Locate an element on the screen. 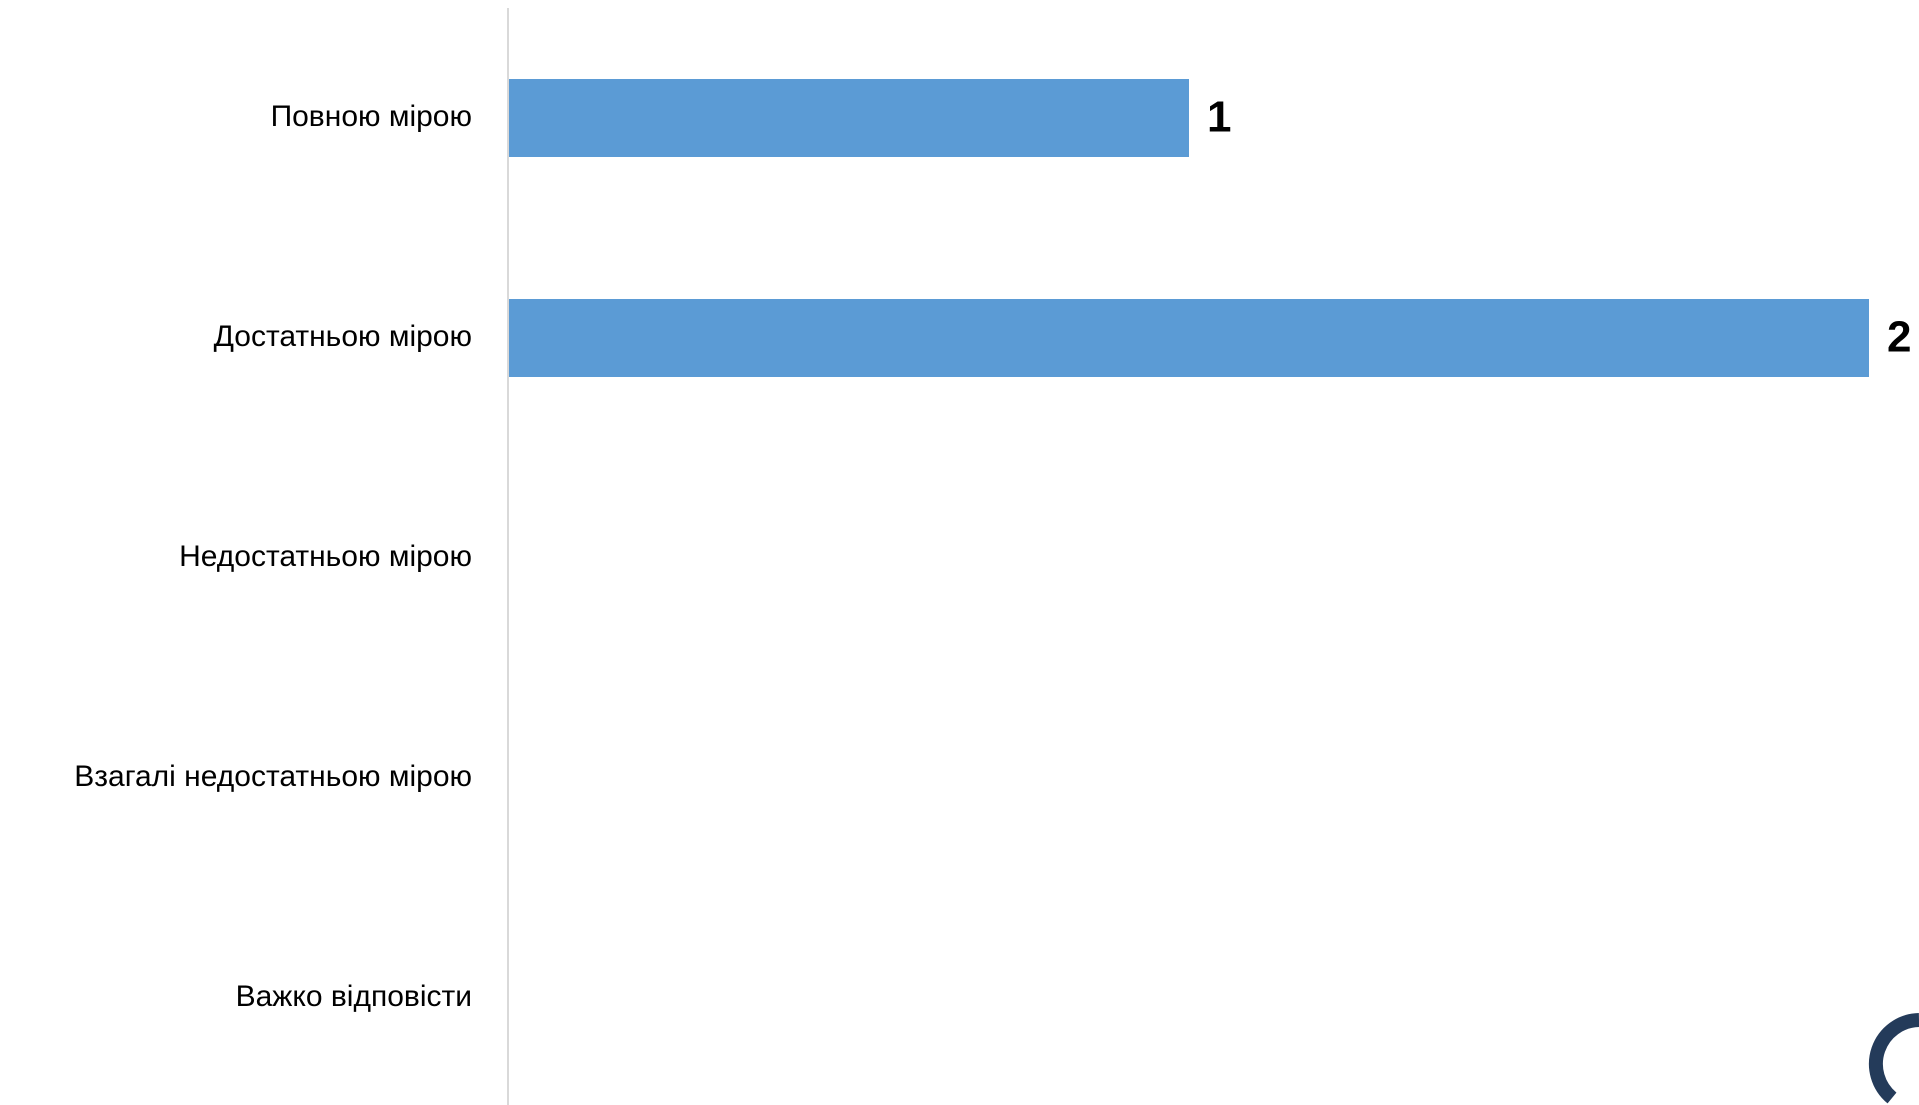 The height and width of the screenshot is (1105, 1919). category-label: Недостатньою мірою is located at coordinates (325, 556).